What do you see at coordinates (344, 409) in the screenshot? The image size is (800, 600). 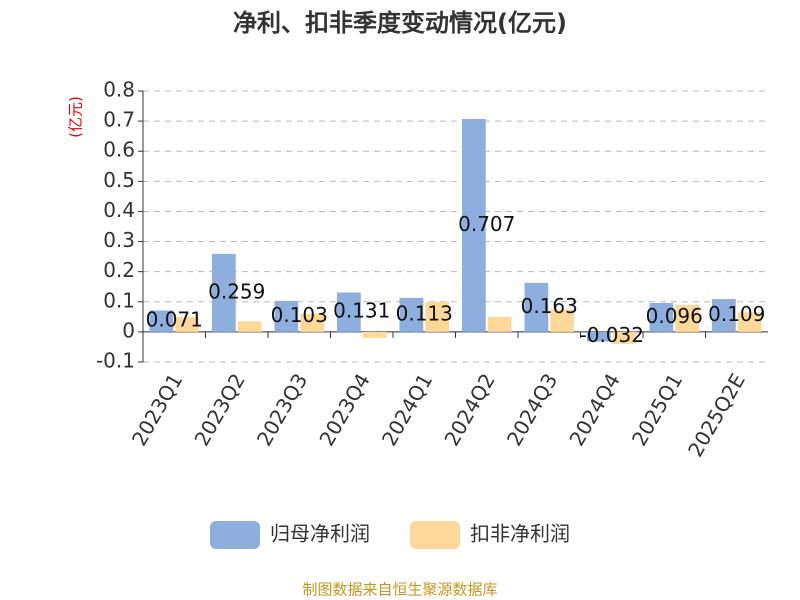 I see `x-tick-label: 2023Q4` at bounding box center [344, 409].